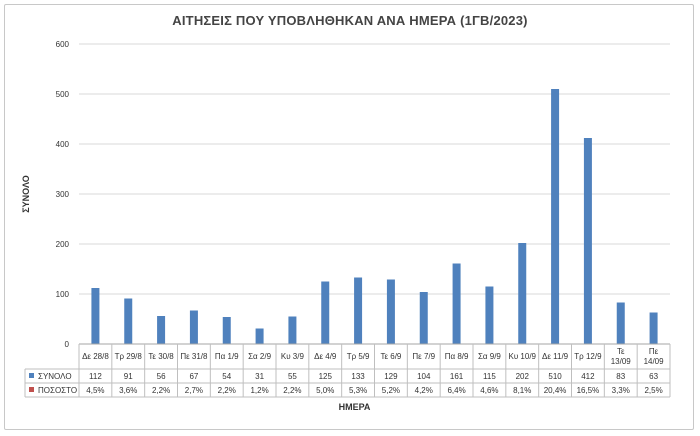  What do you see at coordinates (523, 376) in the screenshot?
I see `data-label: 202` at bounding box center [523, 376].